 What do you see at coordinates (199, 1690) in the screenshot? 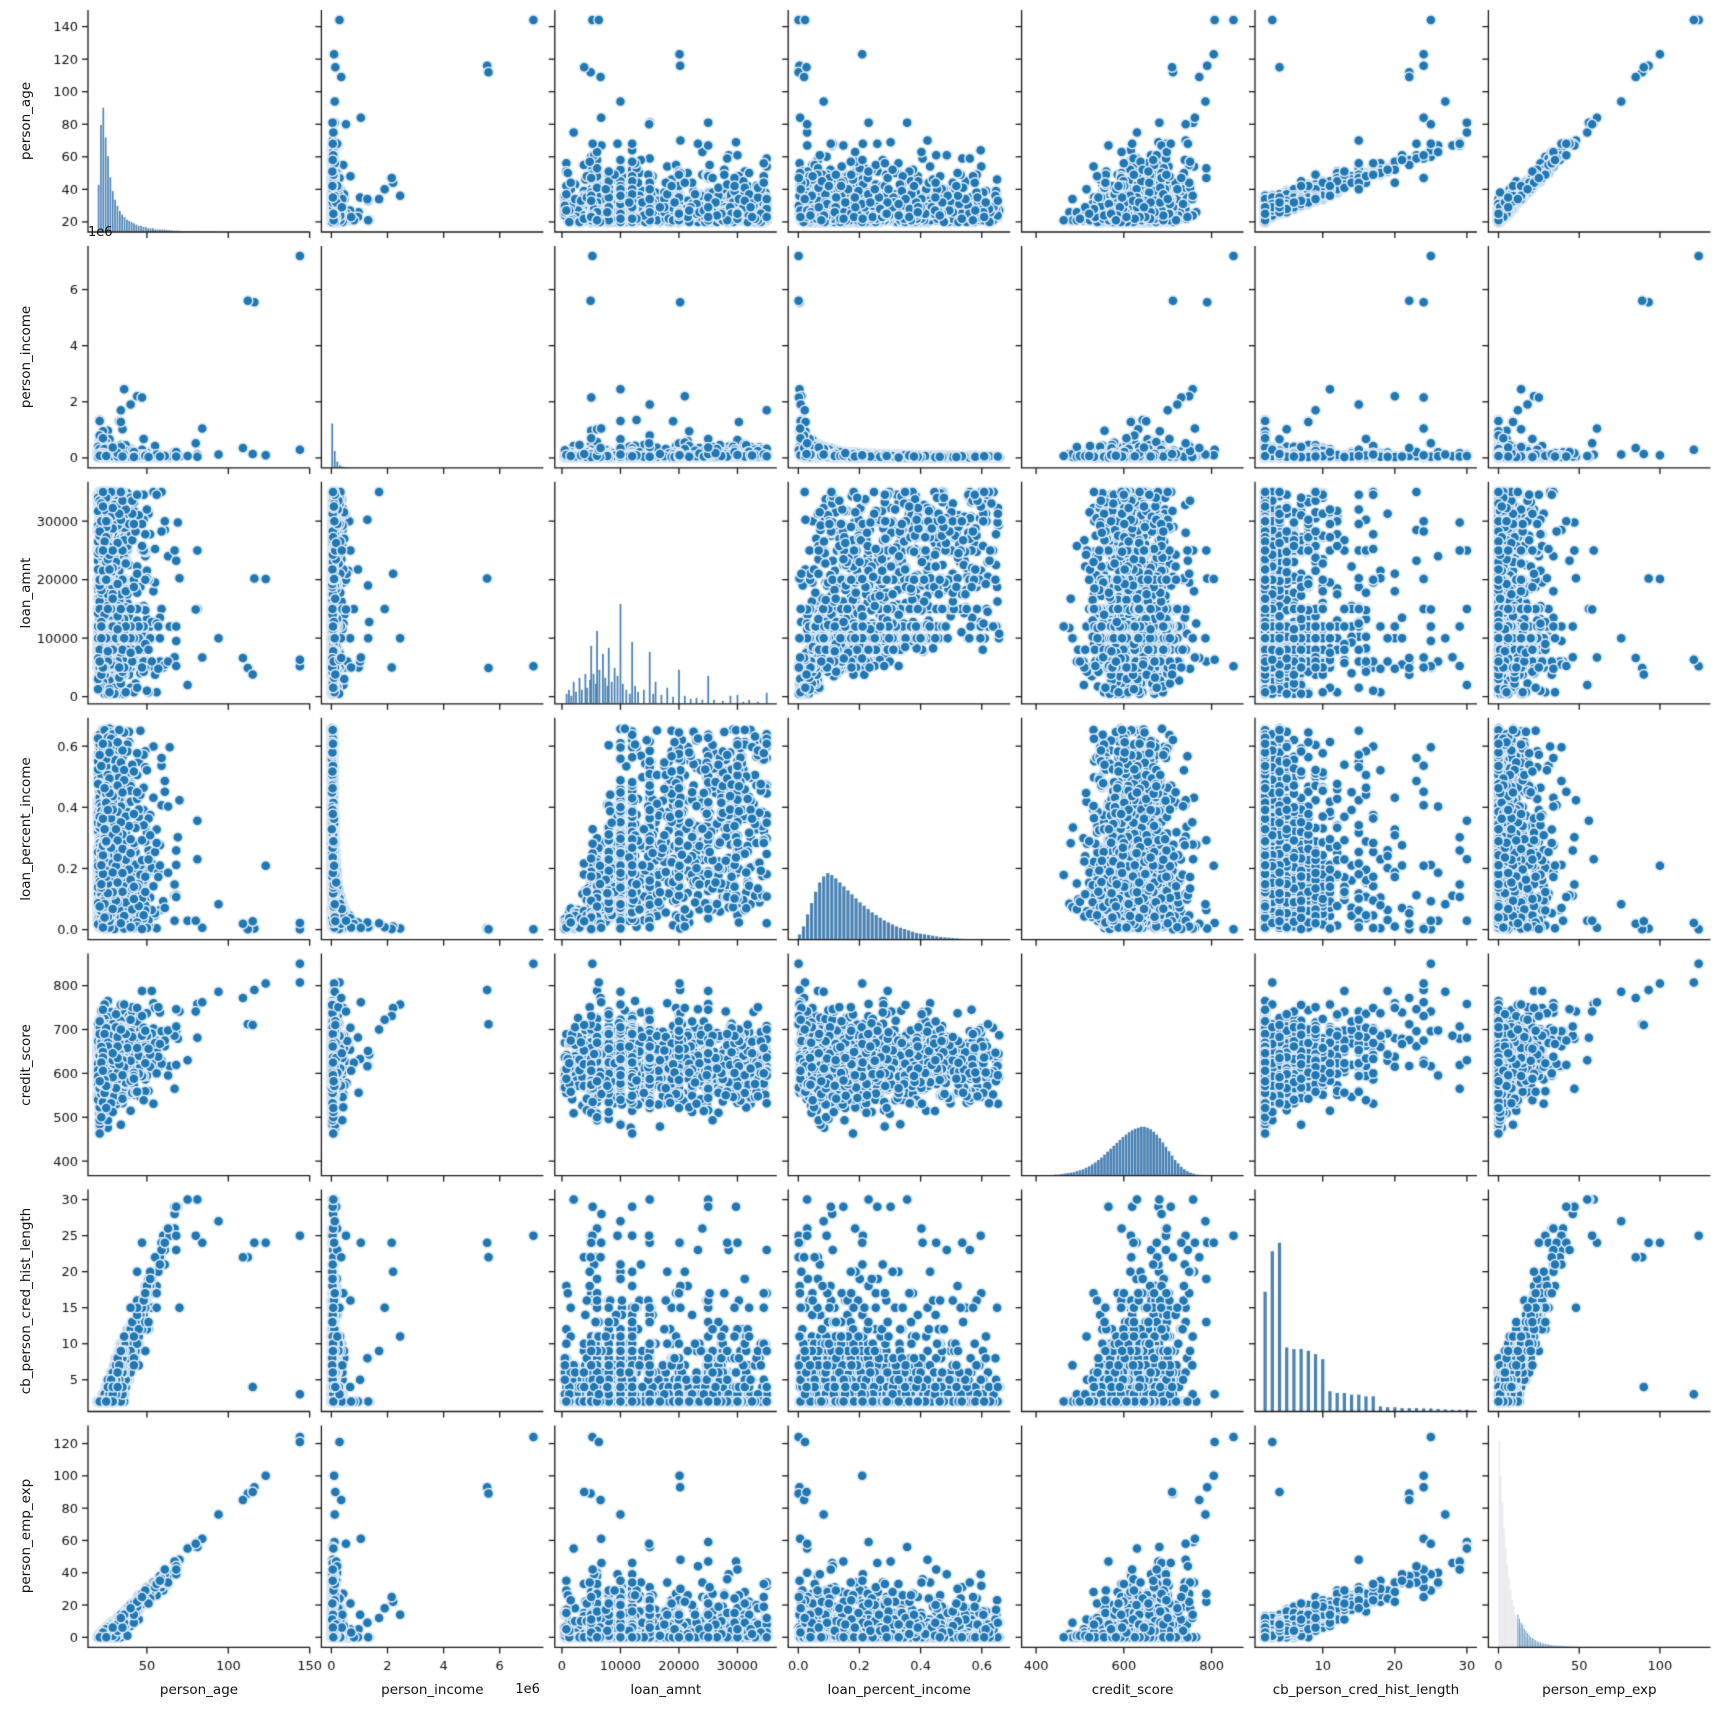
I see `x-axis-label-person_age: person_age` at bounding box center [199, 1690].